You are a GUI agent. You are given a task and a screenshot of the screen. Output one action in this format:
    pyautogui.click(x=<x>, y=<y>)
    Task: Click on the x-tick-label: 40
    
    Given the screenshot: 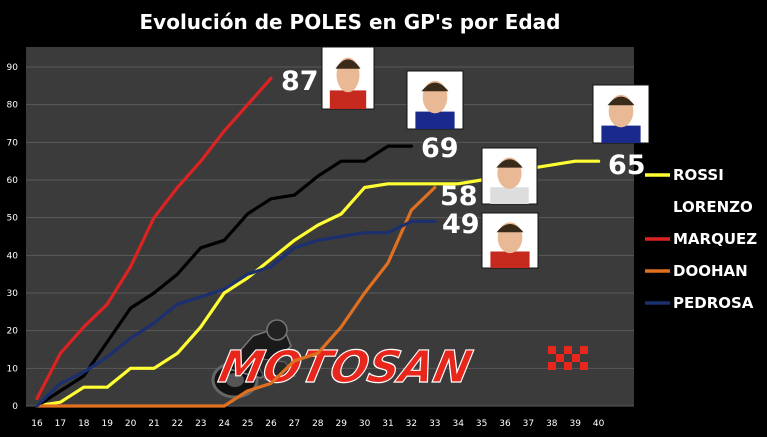 What is the action you would take?
    pyautogui.click(x=599, y=424)
    